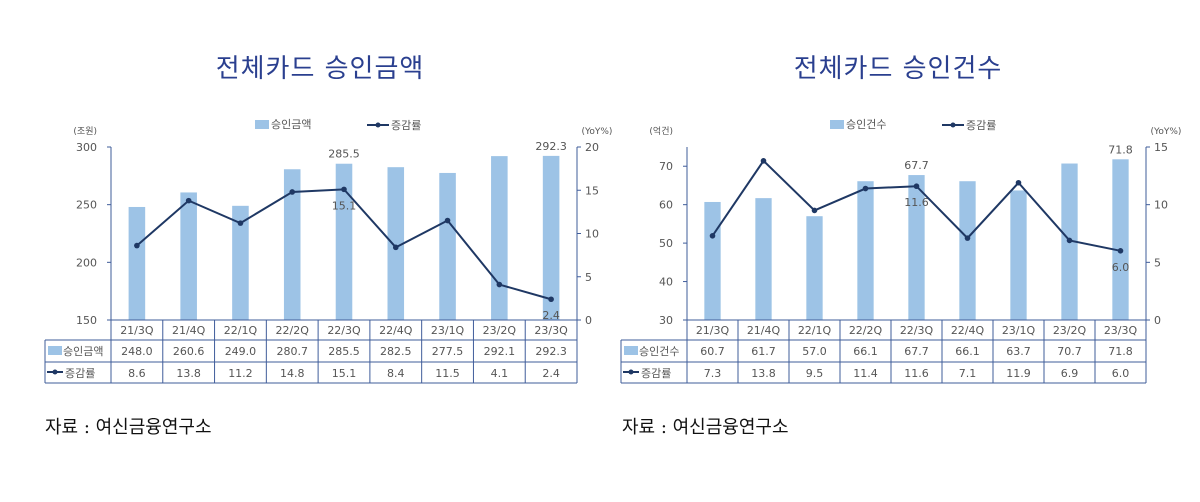 This screenshot has width=1200, height=502. Describe the element at coordinates (705, 427) in the screenshot. I see `source-note-count: 자료 : 여신금융연구소` at that location.